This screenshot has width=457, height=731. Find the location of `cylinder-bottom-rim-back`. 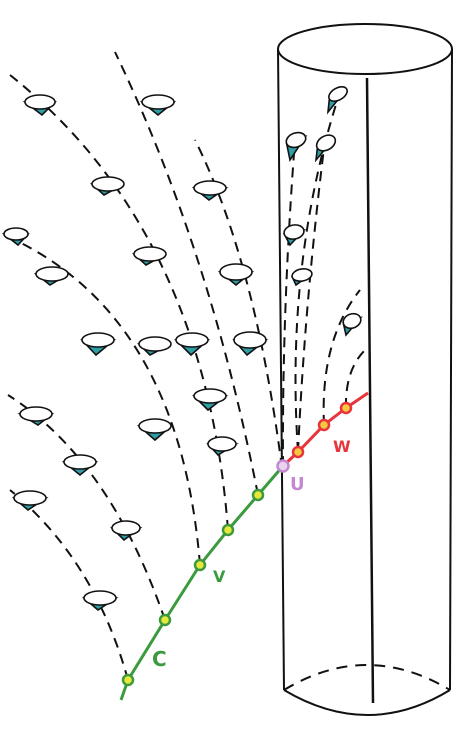

cylinder-bottom-rim-back is located at coordinates (367, 677).